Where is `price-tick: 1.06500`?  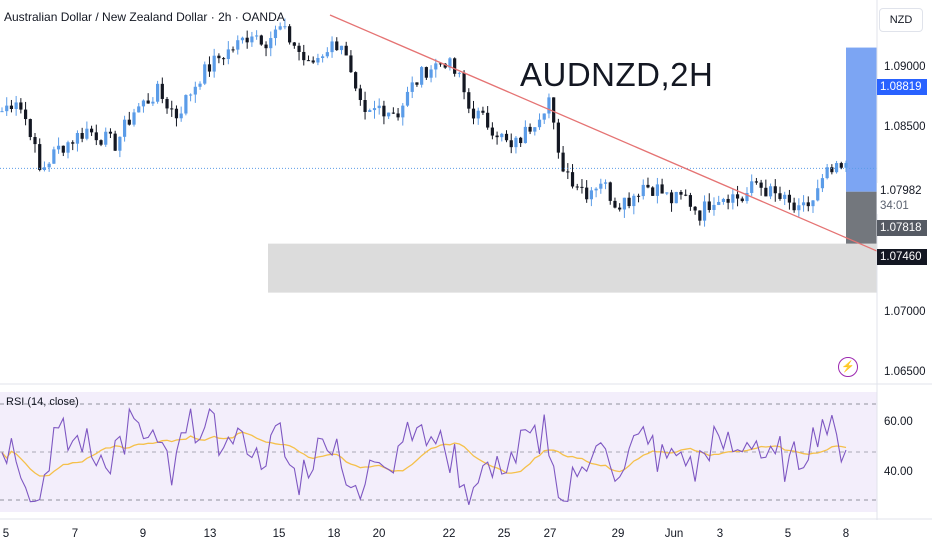
price-tick: 1.06500 is located at coordinates (905, 372).